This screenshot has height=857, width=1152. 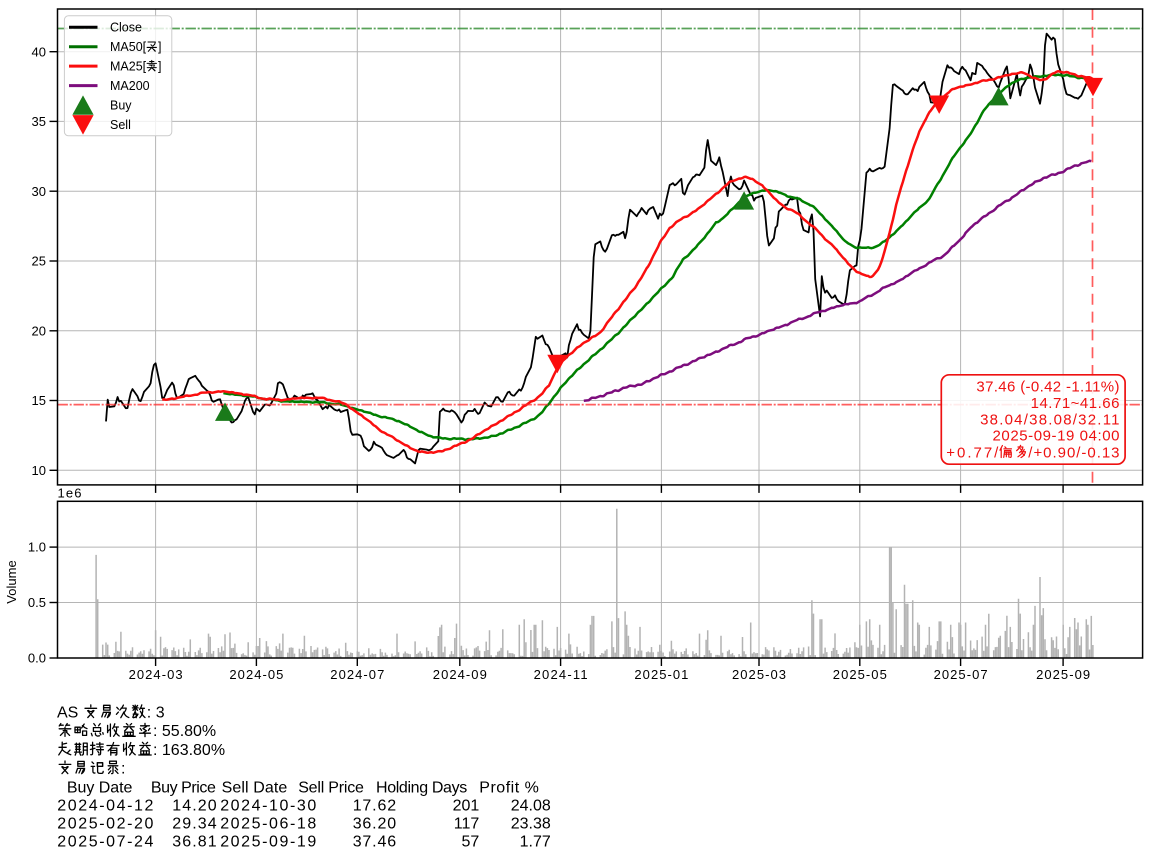 What do you see at coordinates (189, 750) in the screenshot?
I see `svg-text:: 163.80%: : 163.80%` at bounding box center [189, 750].